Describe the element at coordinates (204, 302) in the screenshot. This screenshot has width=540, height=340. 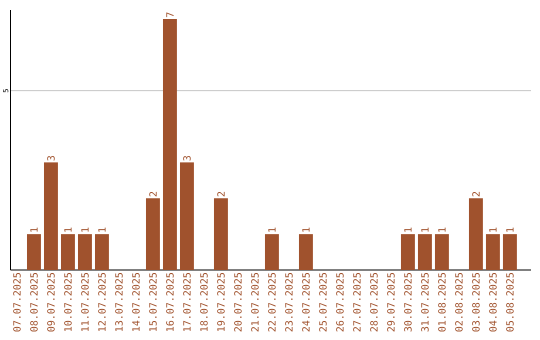
I see `x-tick-label: 18.07.2025` at that location.